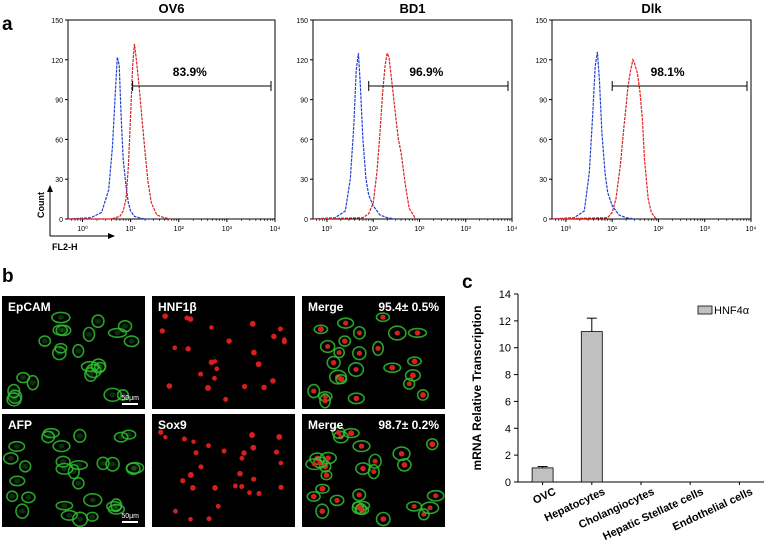 The height and width of the screenshot is (554, 778). I want to click on y-tick-label: 2, so click(508, 456).